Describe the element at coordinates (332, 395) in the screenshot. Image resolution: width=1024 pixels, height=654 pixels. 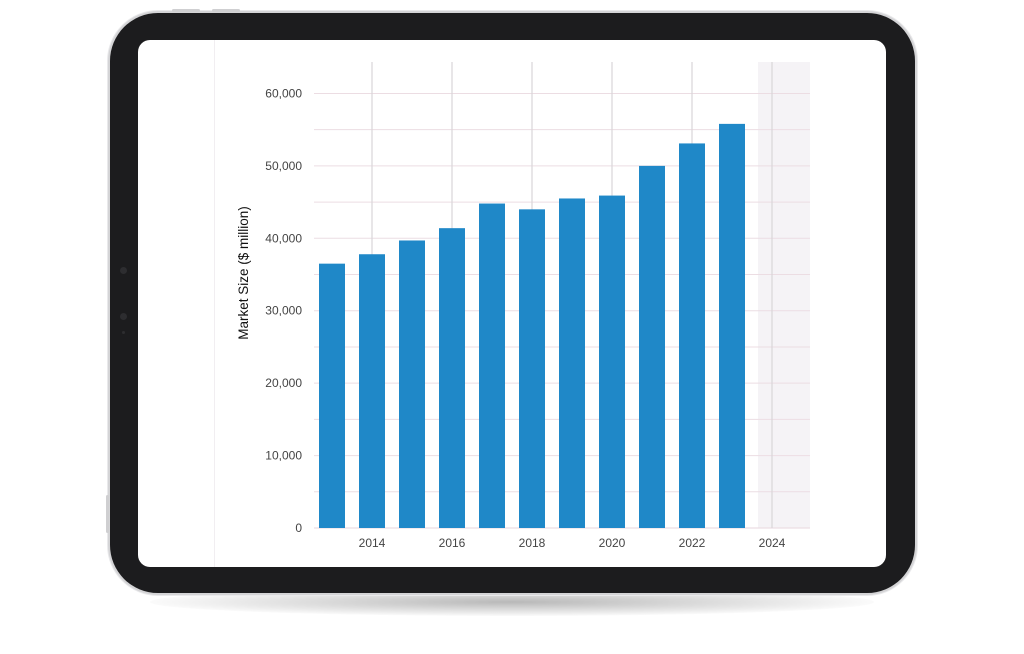
I see `bar-2013` at that location.